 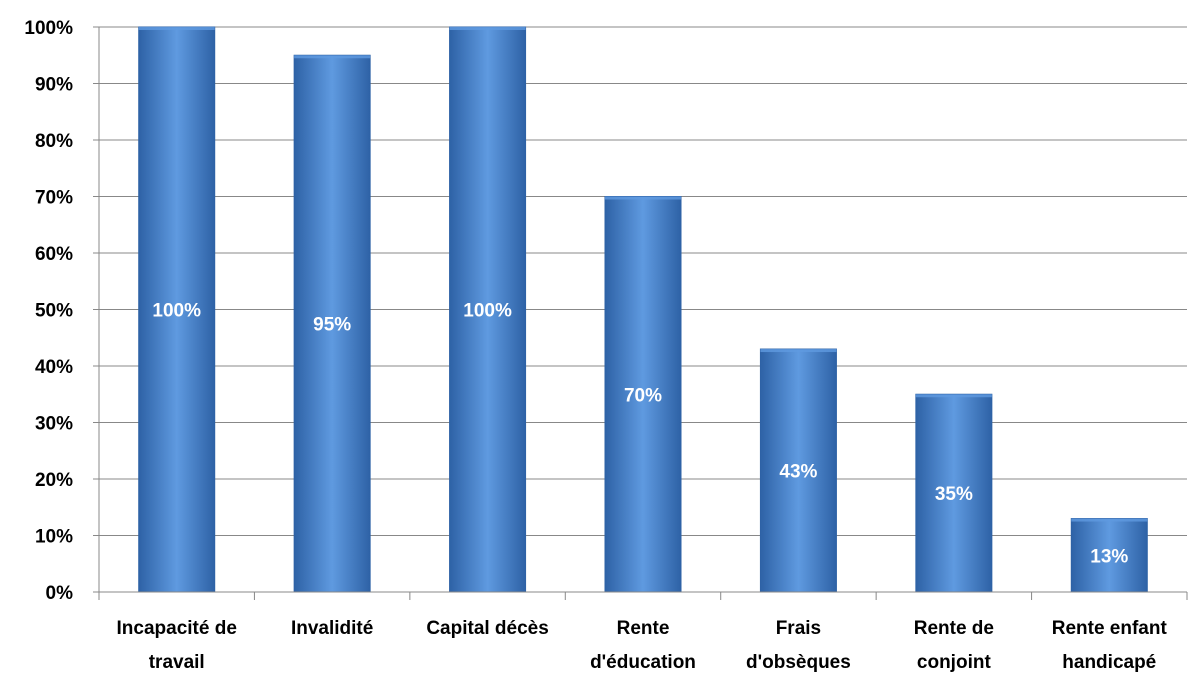 I want to click on y-tick-label: 20%, so click(x=54, y=480).